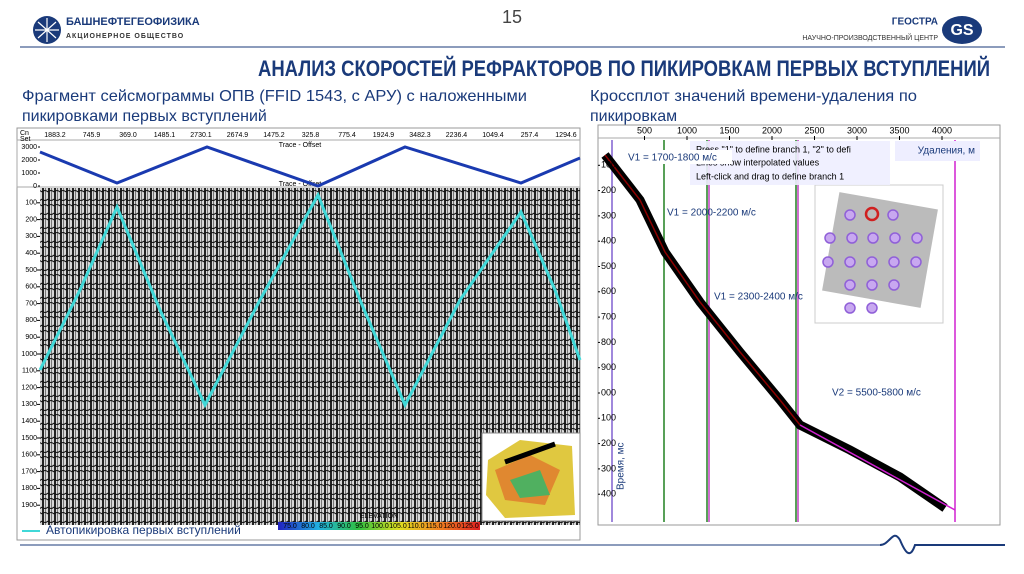  I want to click on offset-label: 369.0, so click(128, 135).